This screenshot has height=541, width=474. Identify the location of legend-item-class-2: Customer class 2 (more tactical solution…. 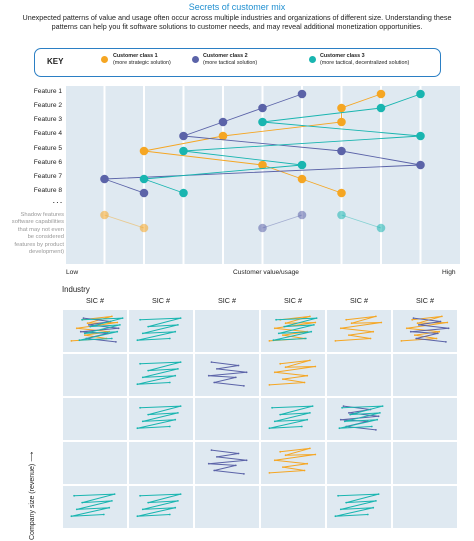
(230, 59).